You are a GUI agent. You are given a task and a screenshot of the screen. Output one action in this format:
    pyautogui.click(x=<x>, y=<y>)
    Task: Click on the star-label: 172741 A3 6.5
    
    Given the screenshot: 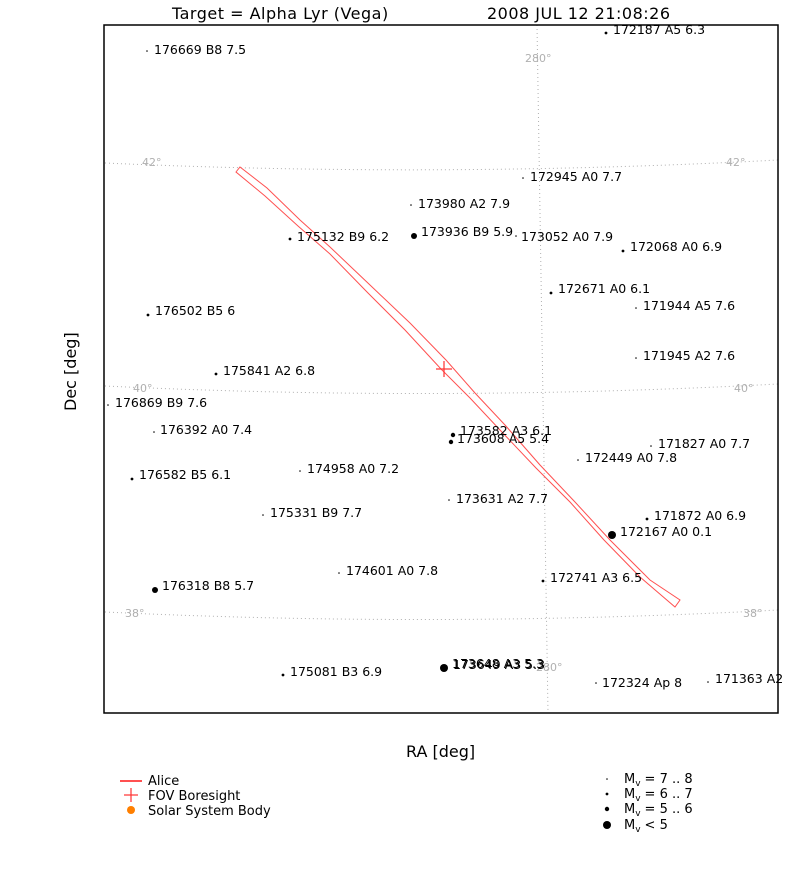 What is the action you would take?
    pyautogui.click(x=596, y=577)
    